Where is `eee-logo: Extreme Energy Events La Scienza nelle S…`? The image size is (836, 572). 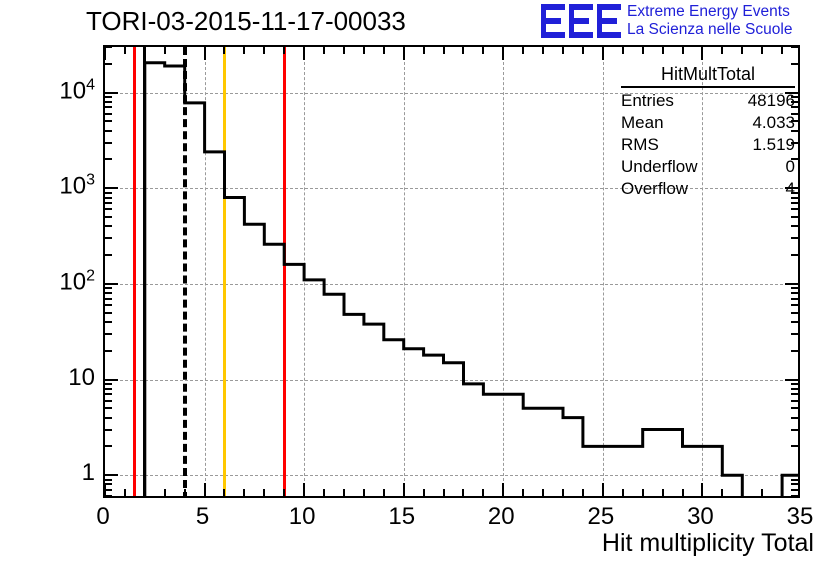
eee-logo: Extreme Energy Events La Scienza nelle S… is located at coordinates (687, 22).